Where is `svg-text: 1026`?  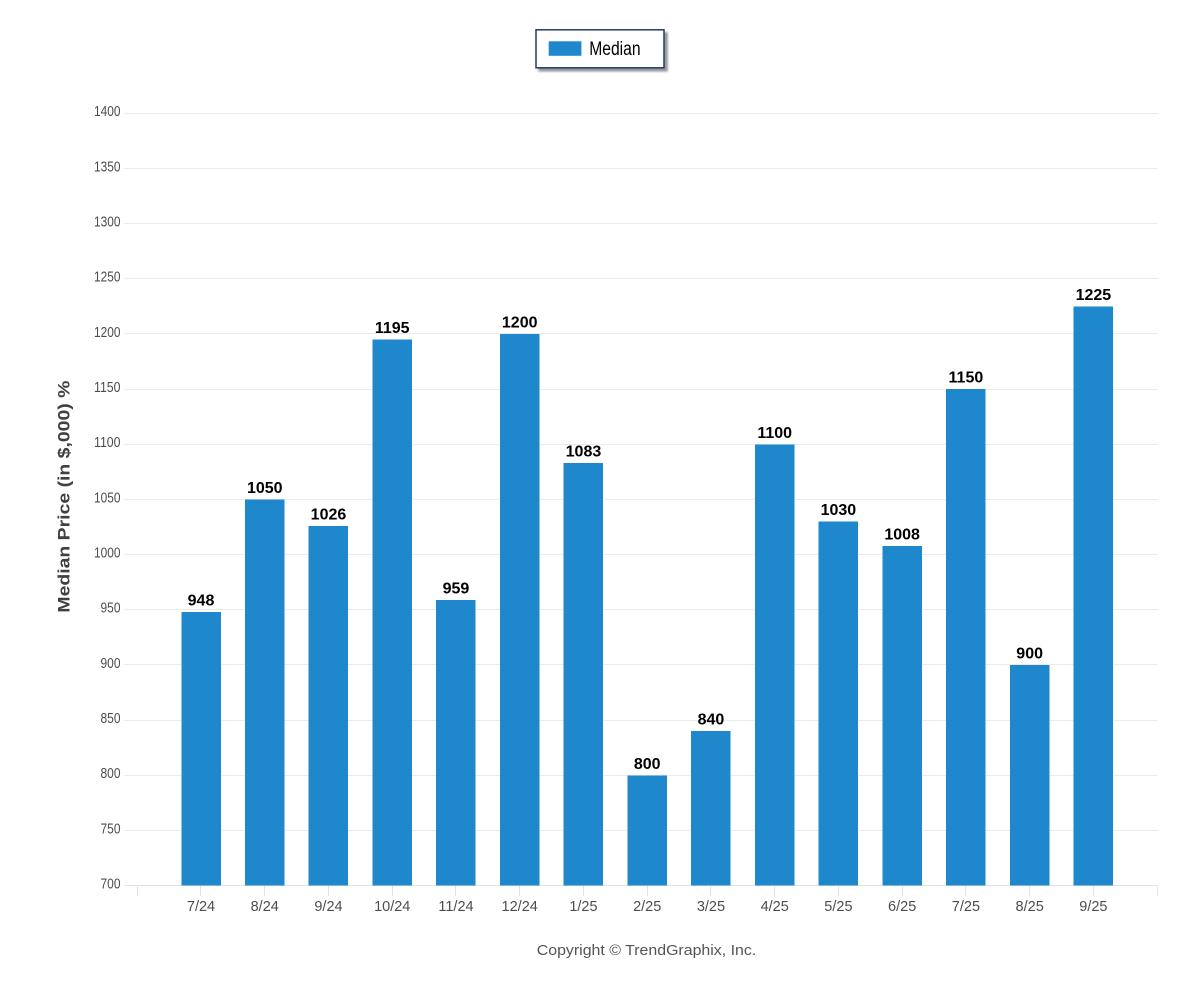
svg-text: 1026 is located at coordinates (329, 514).